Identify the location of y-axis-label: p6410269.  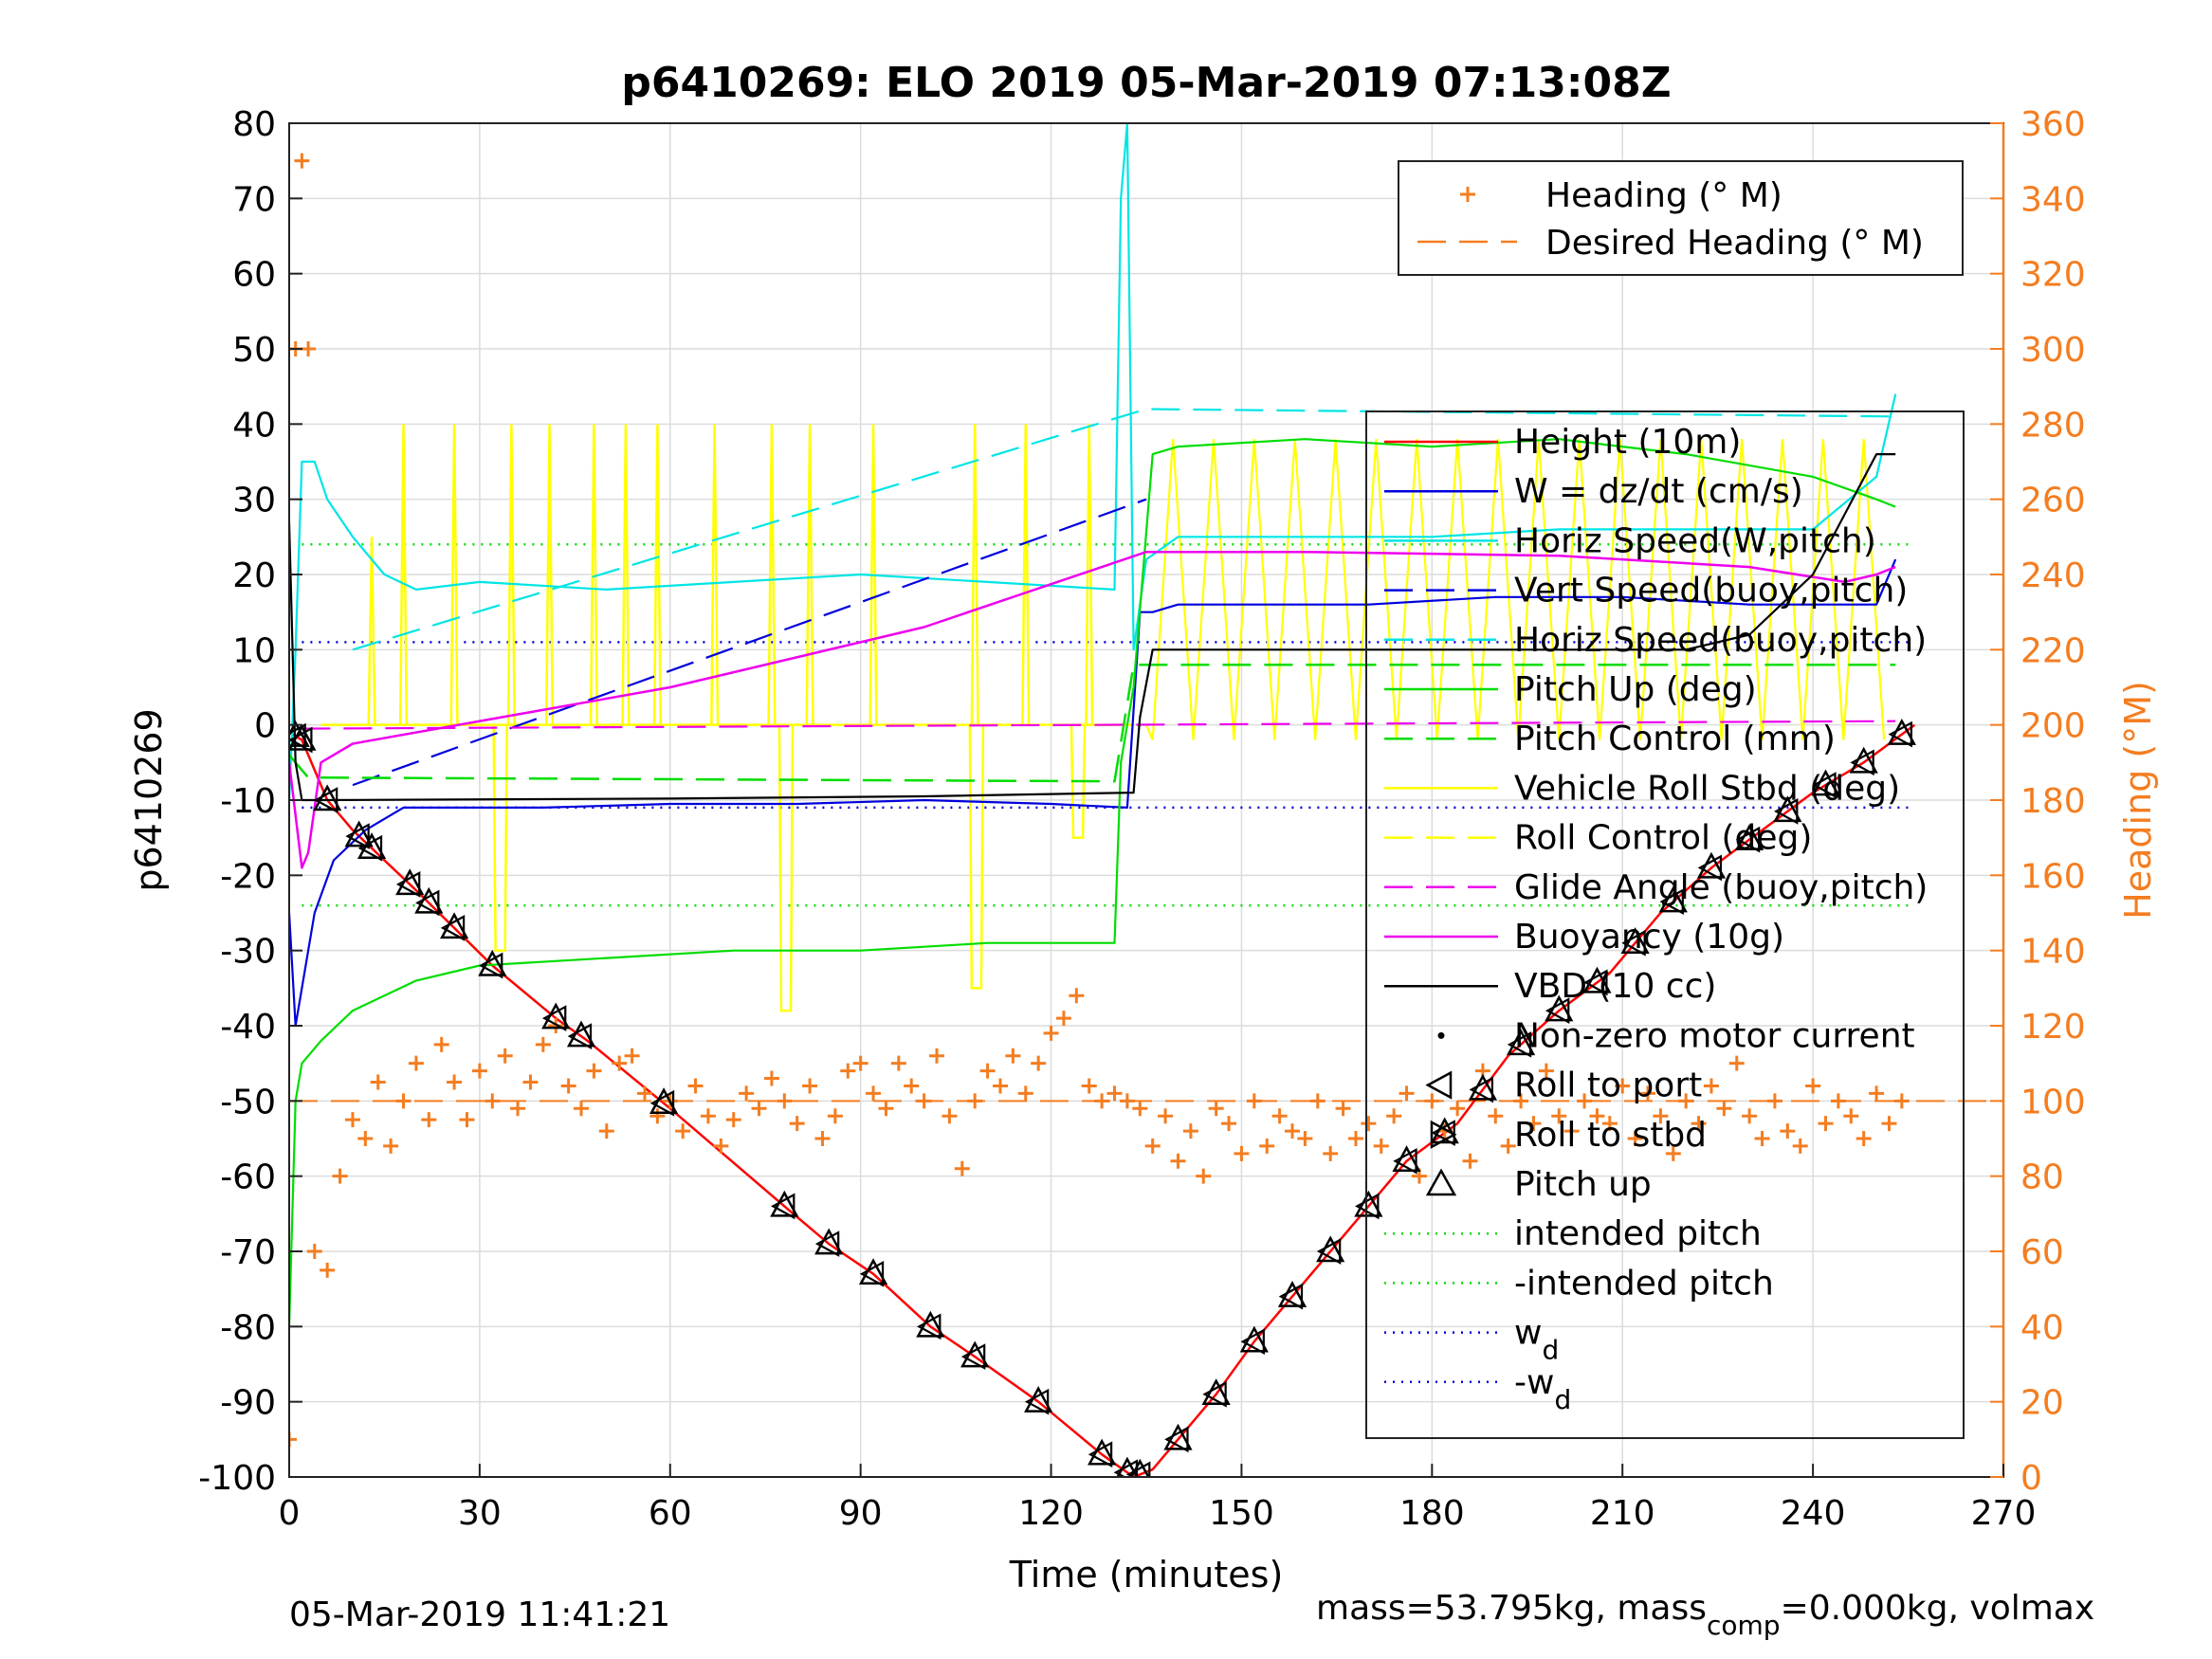
(149, 799).